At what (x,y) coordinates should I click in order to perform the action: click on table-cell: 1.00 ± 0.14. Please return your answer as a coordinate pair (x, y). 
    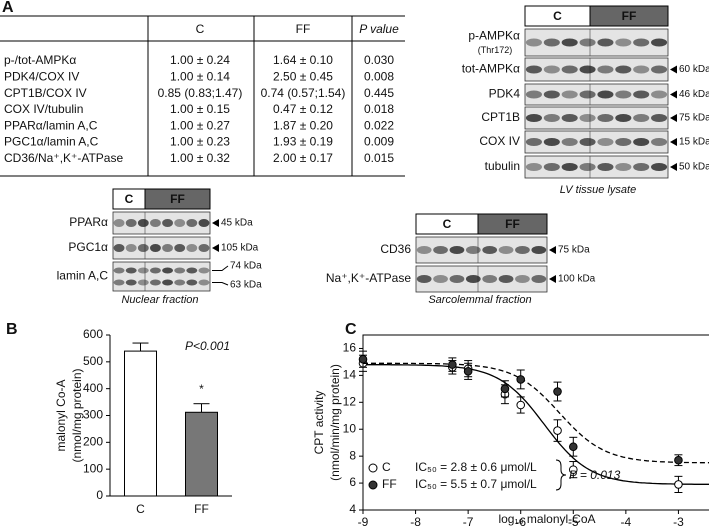
    Looking at the image, I should click on (200, 76).